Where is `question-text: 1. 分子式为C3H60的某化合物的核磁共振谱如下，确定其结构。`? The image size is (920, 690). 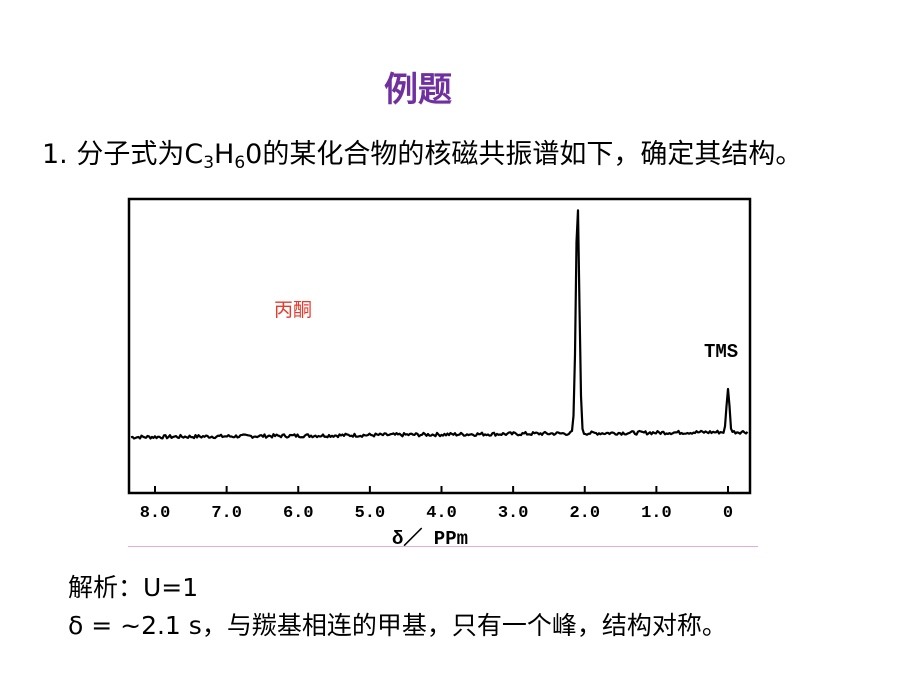 question-text: 1. 分子式为C3H60的某化合物的核磁共振谱如下，确定其结构。 is located at coordinates (422, 152).